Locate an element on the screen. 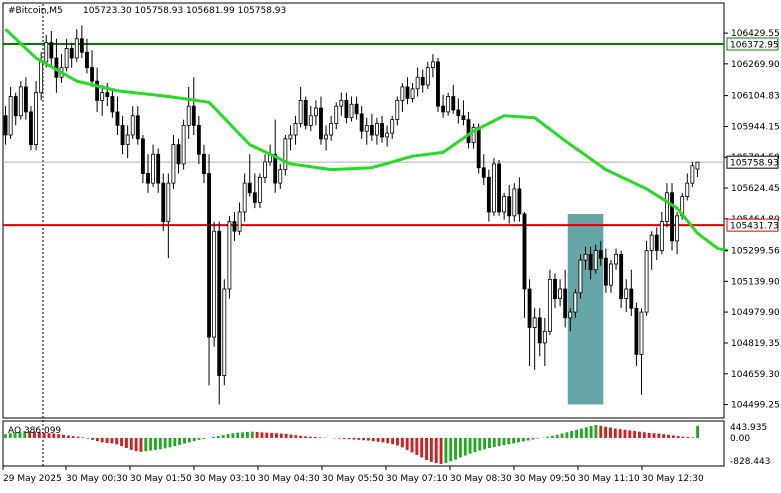 This screenshot has width=781, height=493. x-axis-tick-label: 30 May 08:30 is located at coordinates (481, 479).